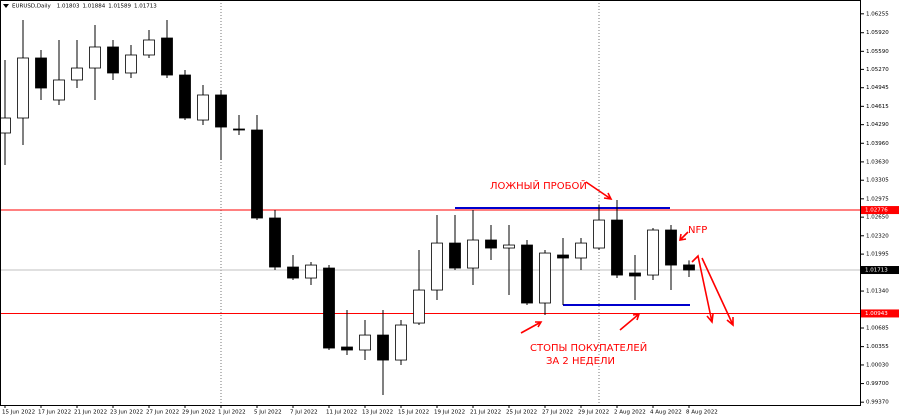 This screenshot has width=900, height=420. Describe the element at coordinates (877, 365) in the screenshot. I see `y-tick-label: 1.00030` at that location.